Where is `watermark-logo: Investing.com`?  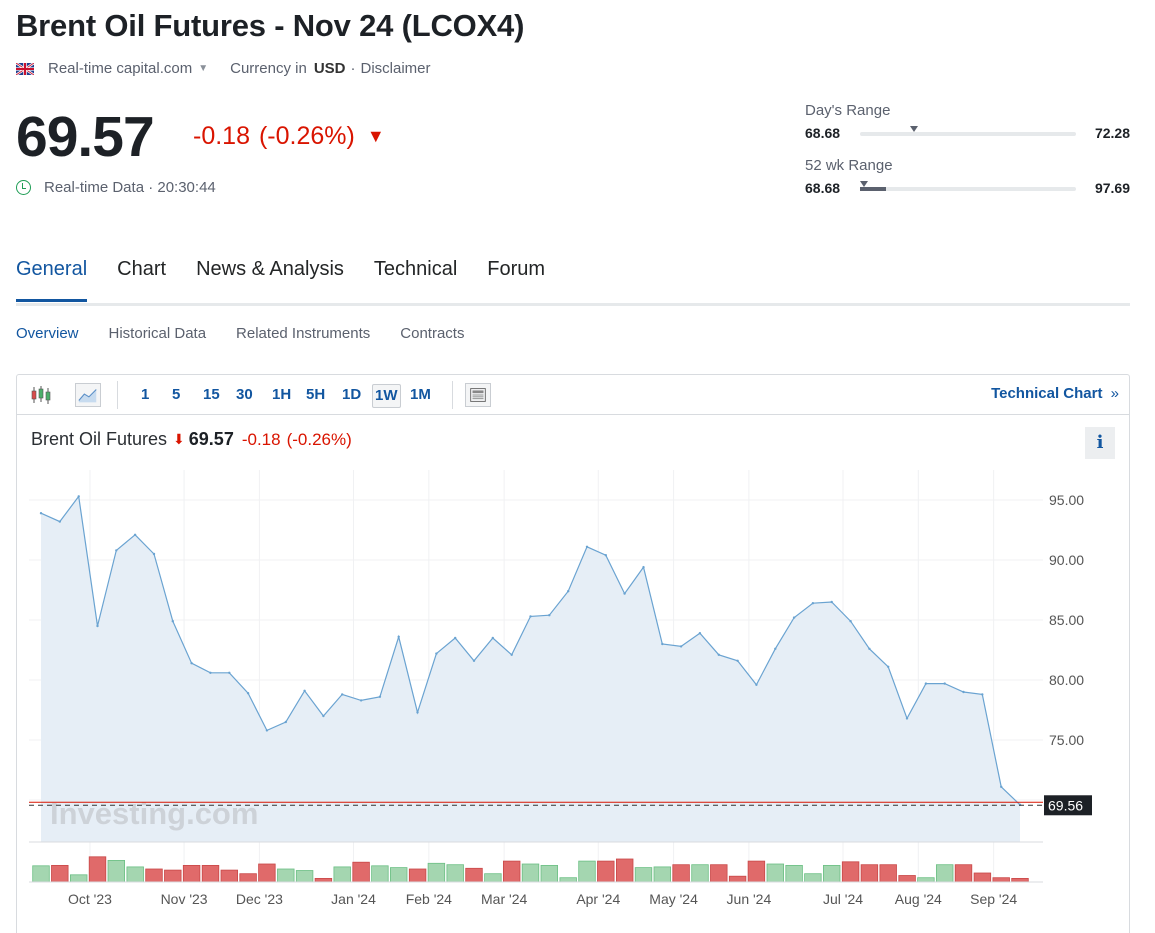 watermark-logo: Investing.com is located at coordinates (154, 813).